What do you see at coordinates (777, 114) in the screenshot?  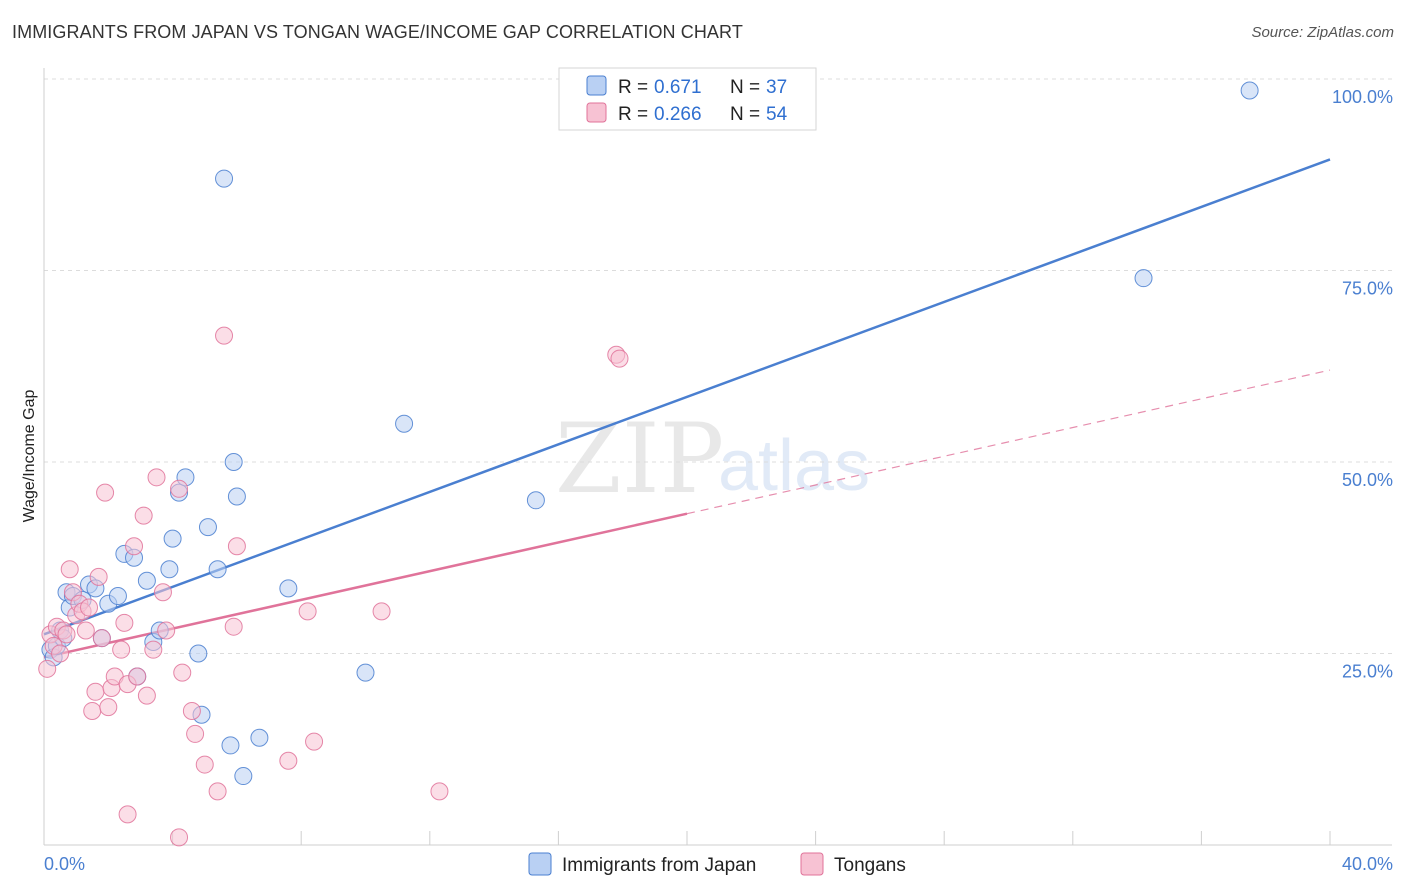 I see `legend-n-value-tongans: 54` at bounding box center [777, 114].